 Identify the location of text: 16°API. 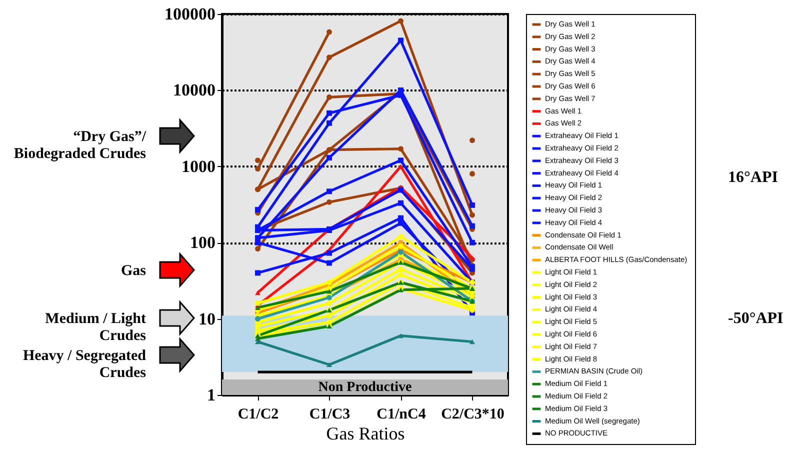
(753, 177).